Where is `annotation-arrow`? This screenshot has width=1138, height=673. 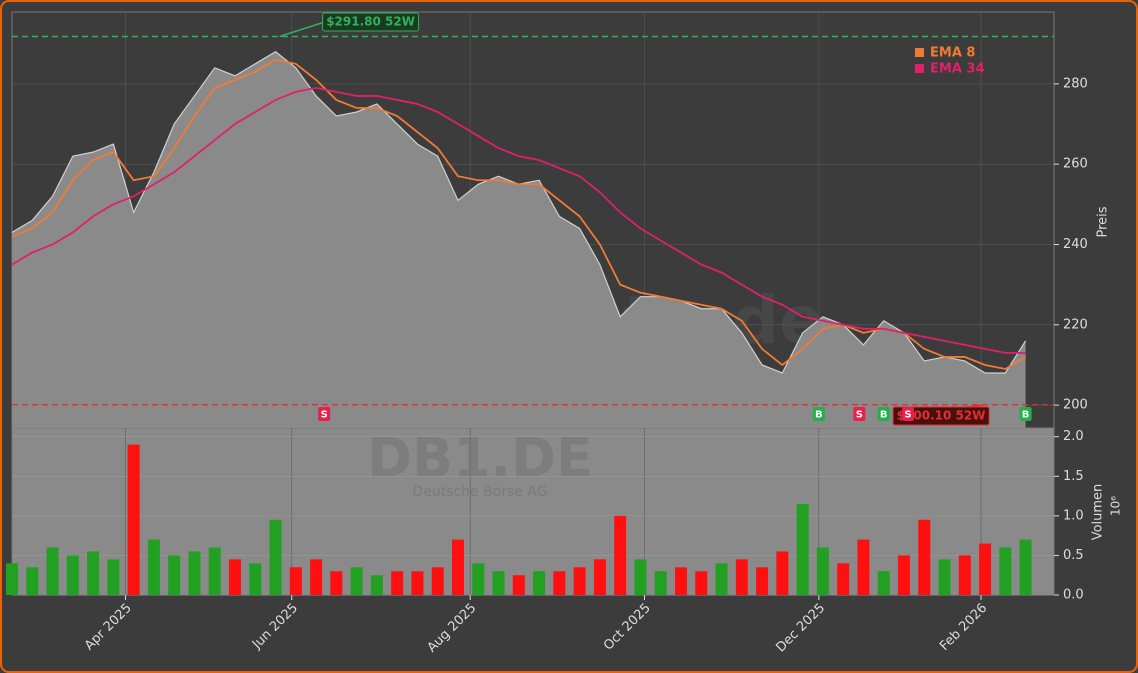
annotation-arrow is located at coordinates (302, 29).